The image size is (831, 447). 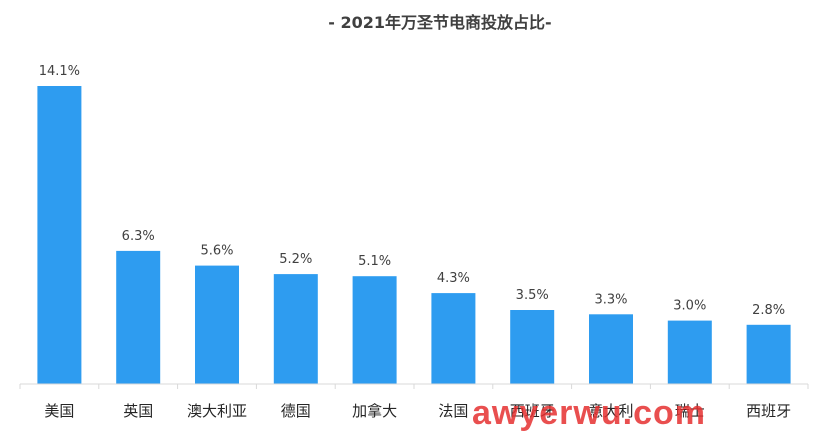 What do you see at coordinates (374, 261) in the screenshot?
I see `value-label-4: 5.1%` at bounding box center [374, 261].